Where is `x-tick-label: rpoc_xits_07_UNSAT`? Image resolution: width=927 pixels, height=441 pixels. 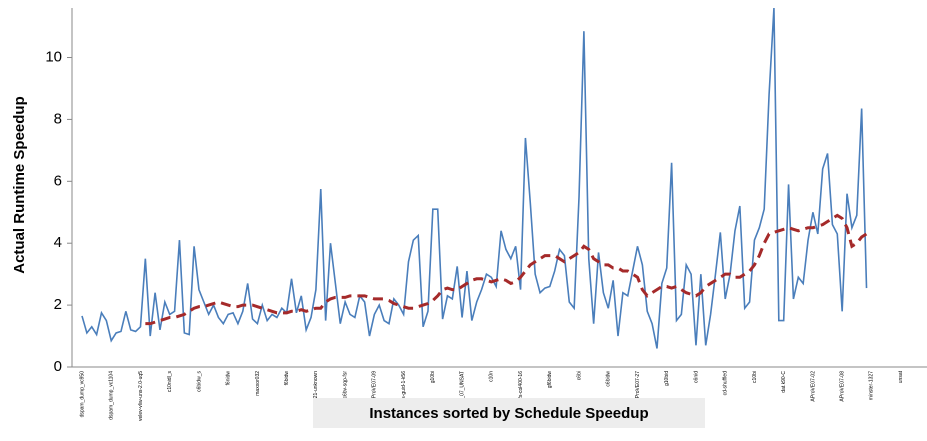
x-tick-label: rpoc_xits_07_UNSAT is located at coordinates (462, 395).